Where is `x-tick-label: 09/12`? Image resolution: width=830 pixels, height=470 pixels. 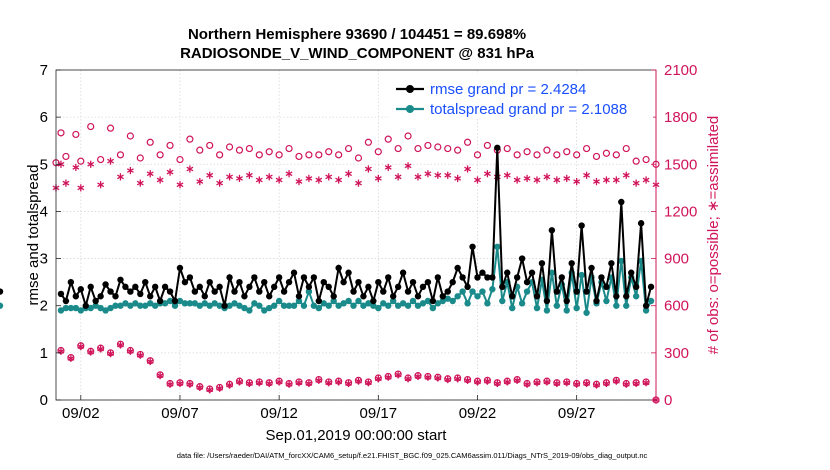 x-tick-label: 09/12 is located at coordinates (279, 413).